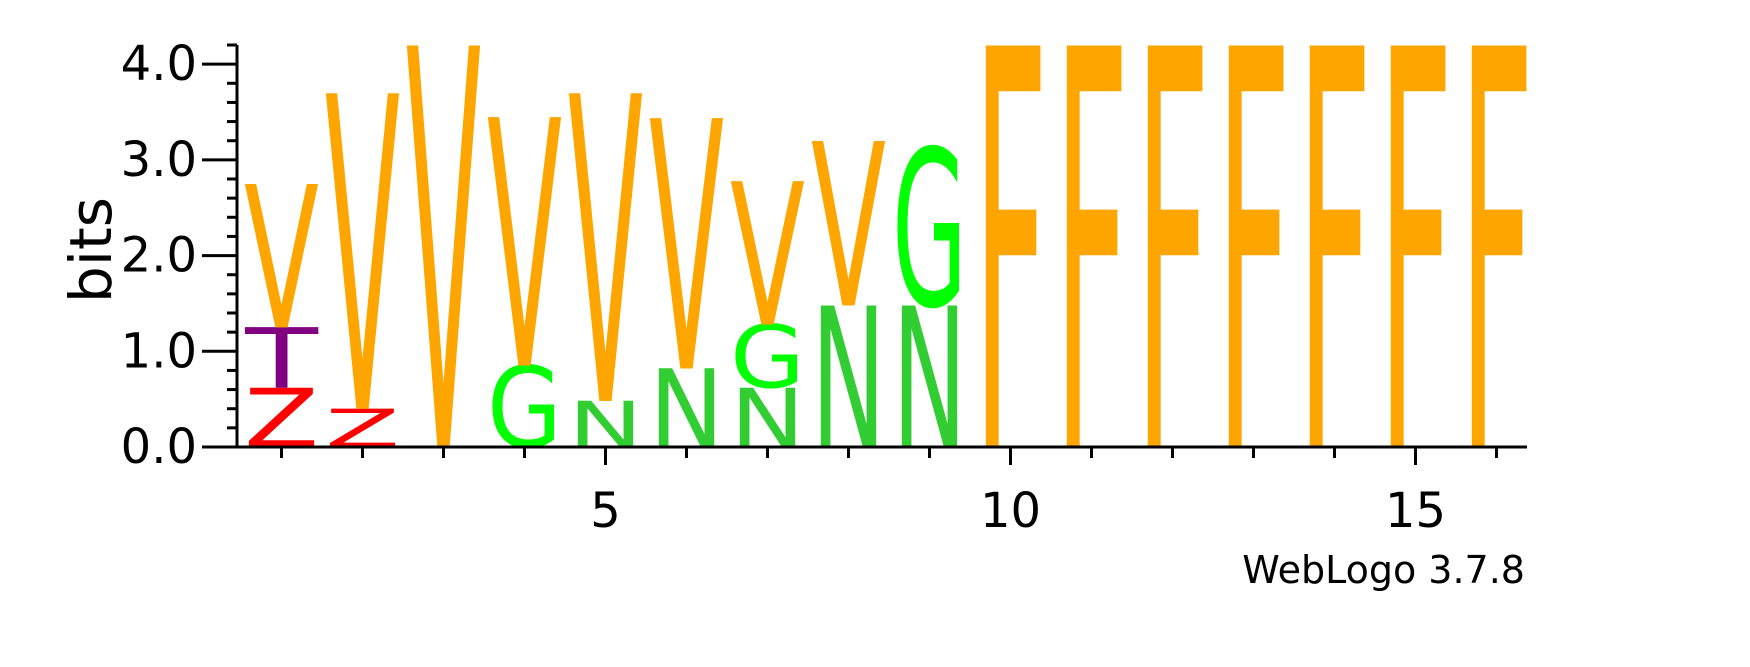  Describe the element at coordinates (1415, 511) in the screenshot. I see `x-tick-label: 15` at that location.